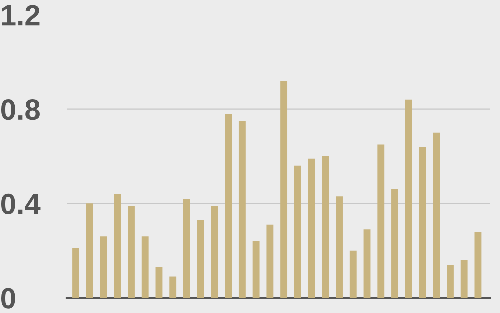 The width and height of the screenshot is (500, 313). Describe the element at coordinates (21, 15) in the screenshot. I see `y-tick-label: 1.2` at that location.